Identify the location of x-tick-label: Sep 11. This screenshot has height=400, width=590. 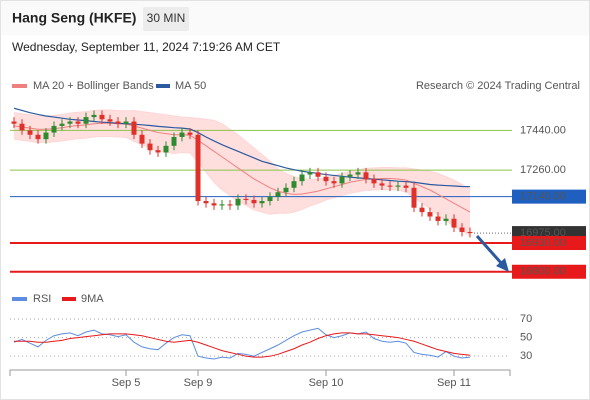
(454, 383).